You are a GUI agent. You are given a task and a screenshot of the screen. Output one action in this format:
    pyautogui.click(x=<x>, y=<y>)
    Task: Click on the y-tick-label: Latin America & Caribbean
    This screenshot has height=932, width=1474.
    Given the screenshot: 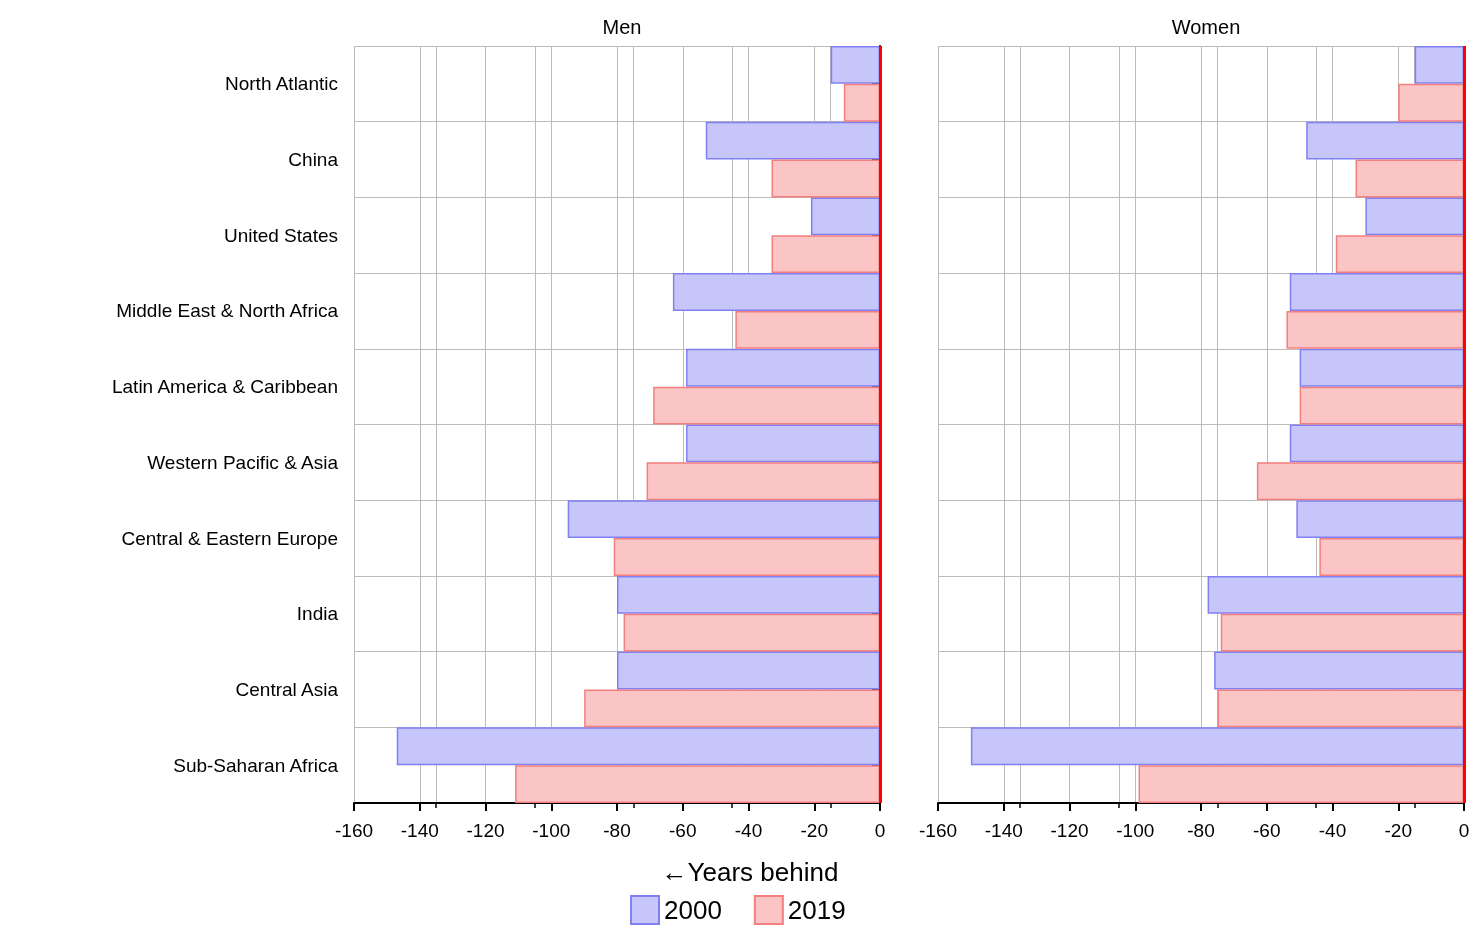 What is the action you would take?
    pyautogui.click(x=224, y=387)
    